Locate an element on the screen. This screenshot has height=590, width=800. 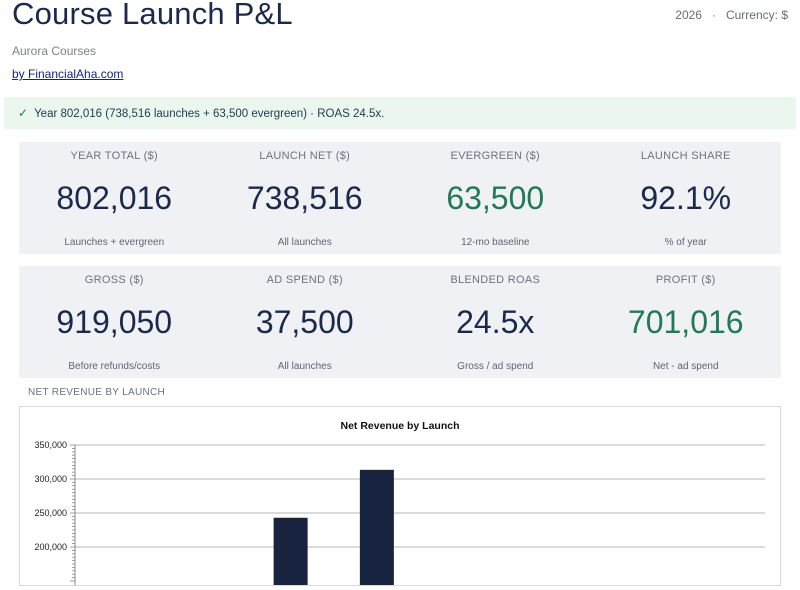
kpi-subtext: 12-mo baseline is located at coordinates (495, 242).